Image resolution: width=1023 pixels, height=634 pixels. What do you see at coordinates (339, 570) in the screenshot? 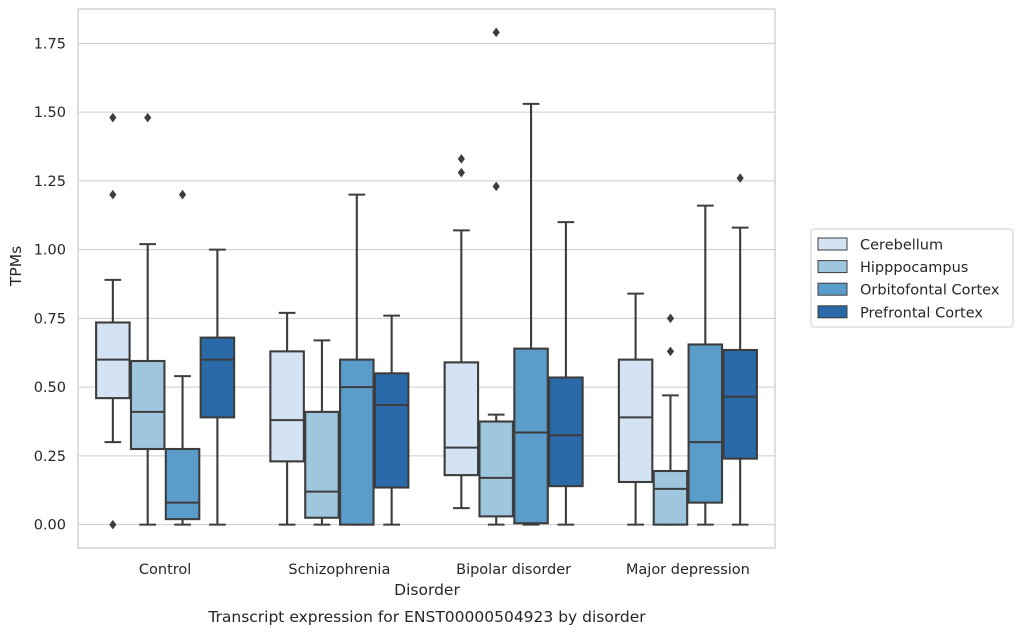
I see `x-tick-label: Schizophrenia` at bounding box center [339, 570].